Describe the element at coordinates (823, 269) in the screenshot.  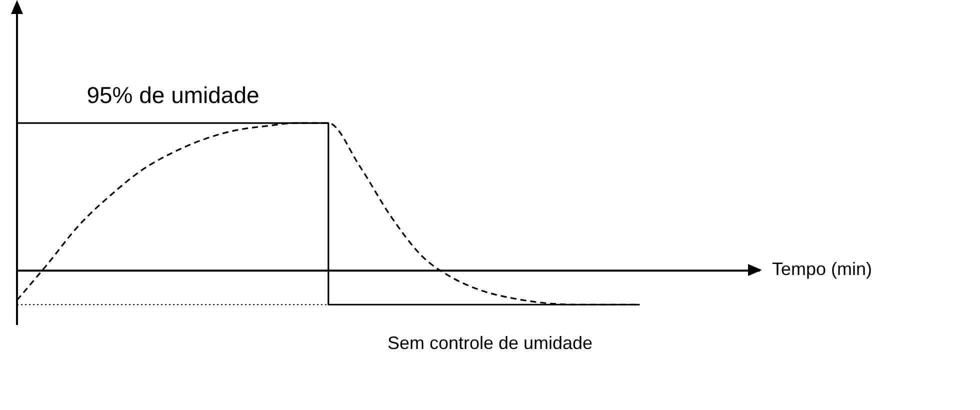
I see `text: Tempo (min)` at that location.